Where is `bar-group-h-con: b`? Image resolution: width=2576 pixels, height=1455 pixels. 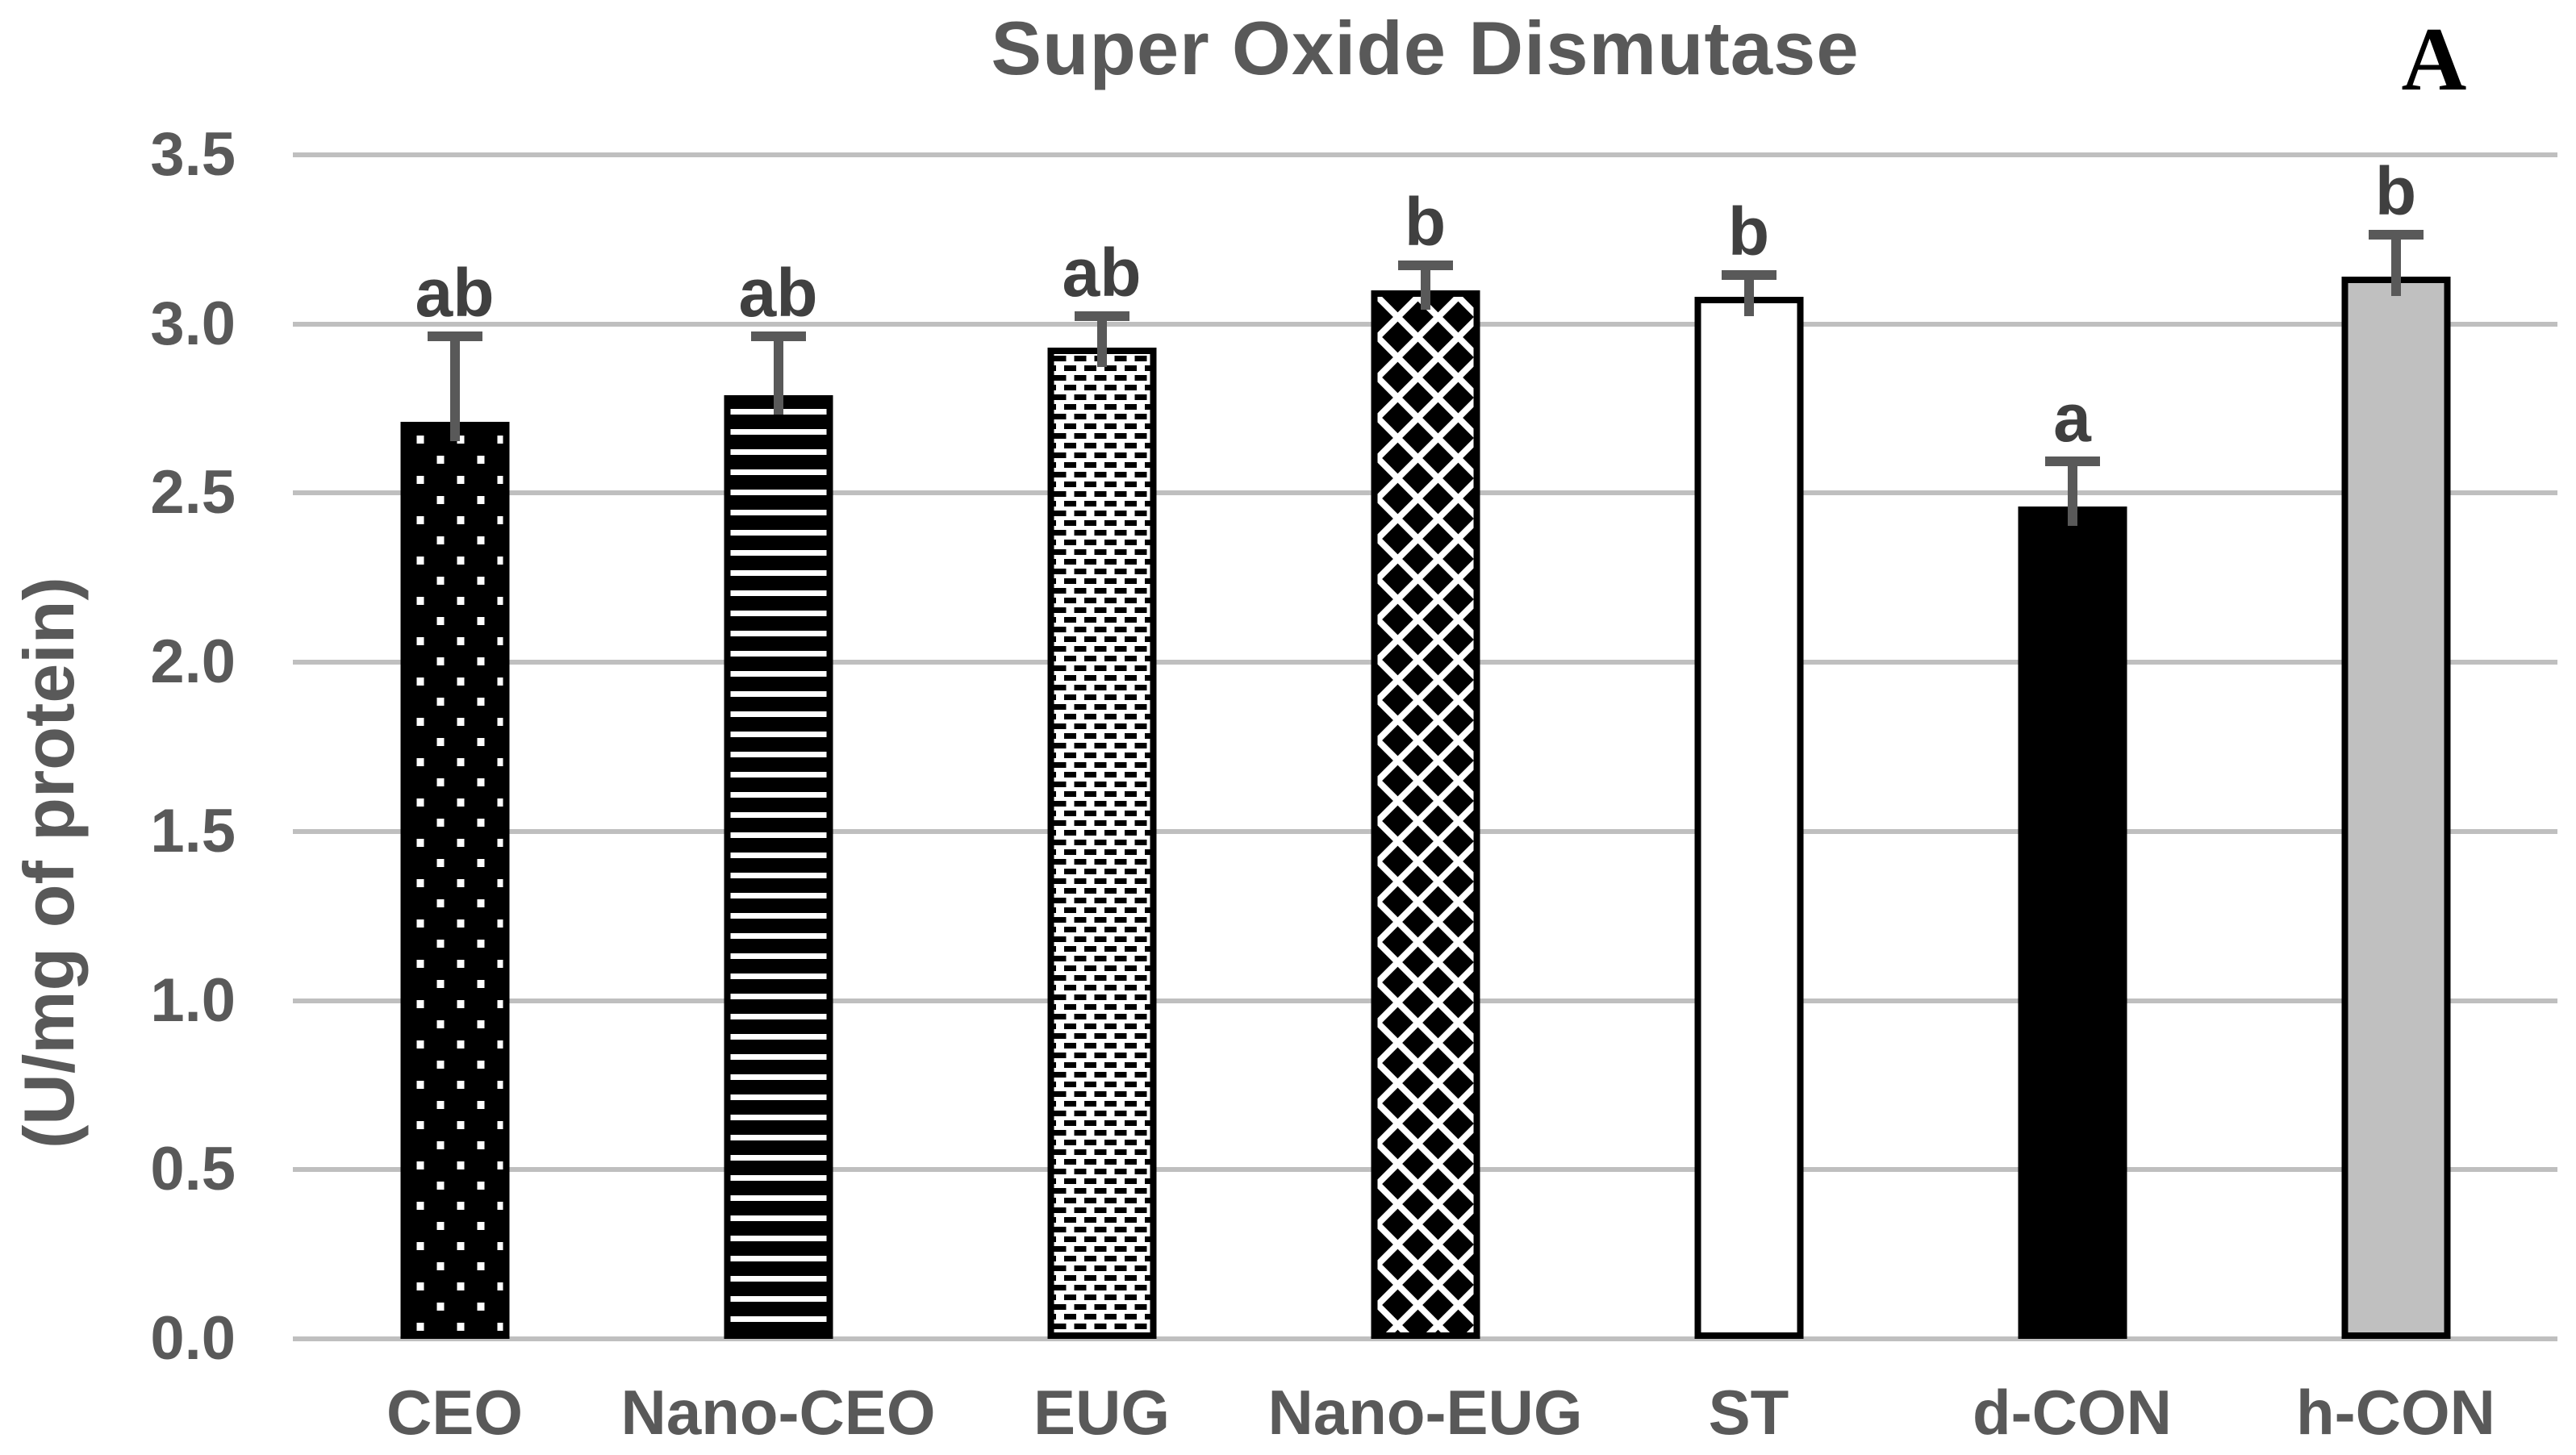
bar-group-h-con: b is located at coordinates (2395, 747).